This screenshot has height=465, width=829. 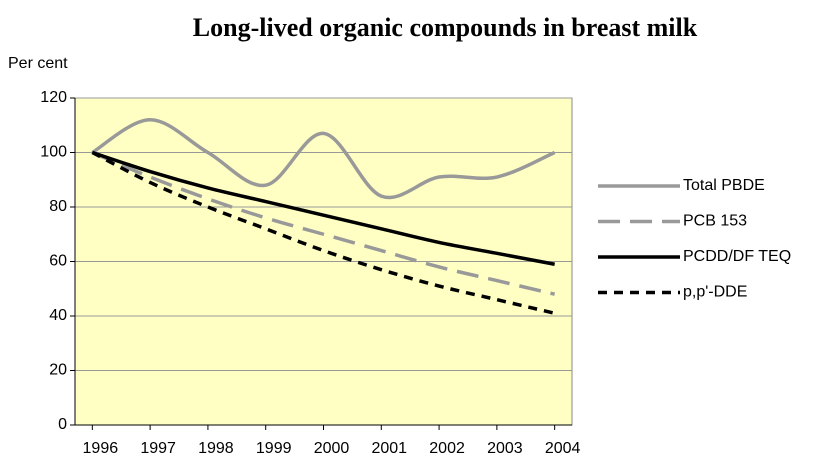 I want to click on y-tick-label: 80, so click(x=58, y=206).